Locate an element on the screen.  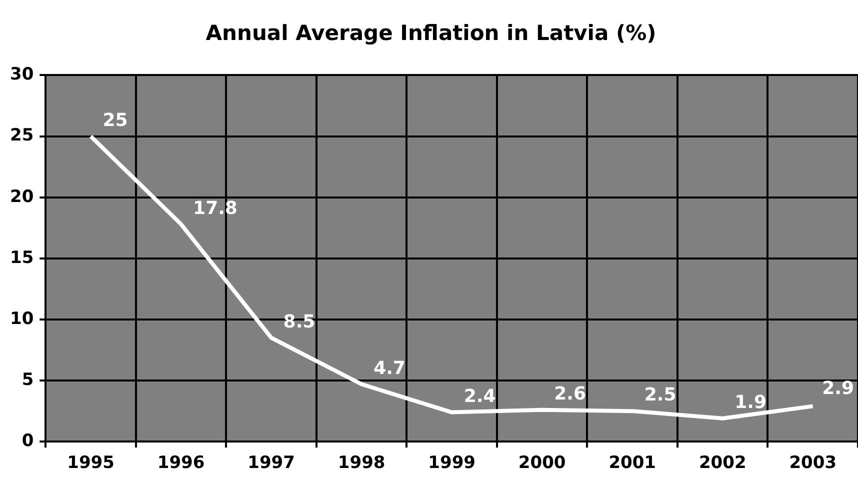
data-label: 2.5 is located at coordinates (660, 395).